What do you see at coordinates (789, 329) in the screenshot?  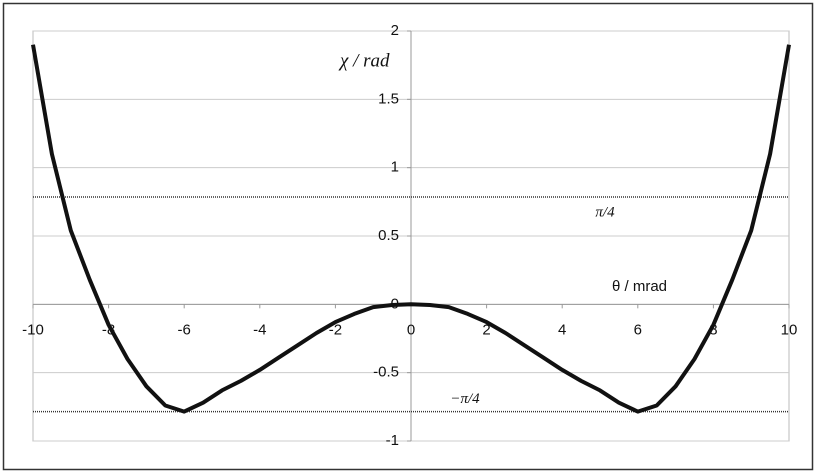 I see `x-tick-label: 10` at bounding box center [789, 329].